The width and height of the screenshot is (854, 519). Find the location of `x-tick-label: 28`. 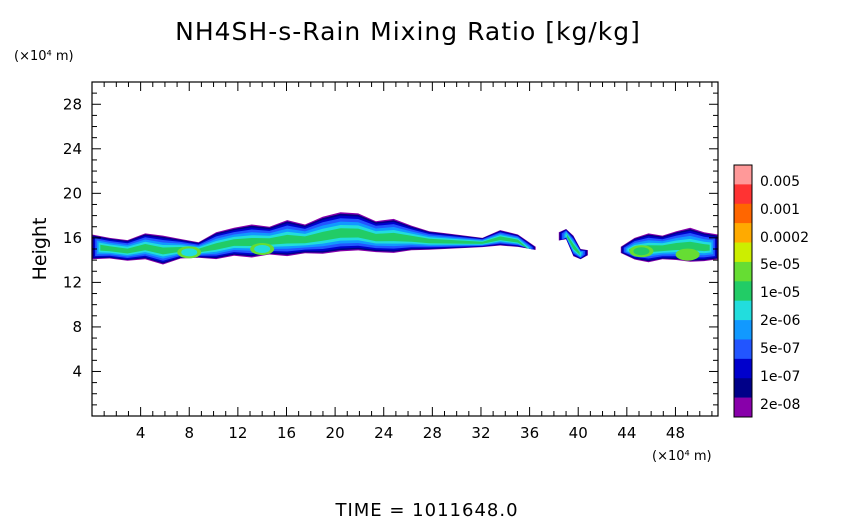

x-tick-label: 28 is located at coordinates (432, 433).